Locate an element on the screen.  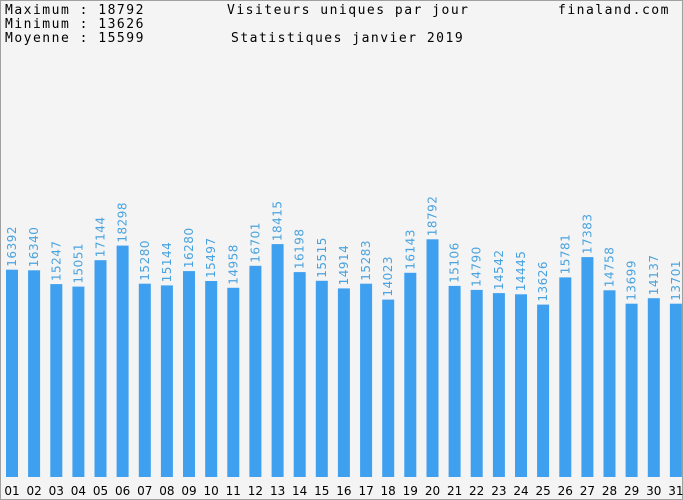
x-tick-label: 11 is located at coordinates (233, 491).